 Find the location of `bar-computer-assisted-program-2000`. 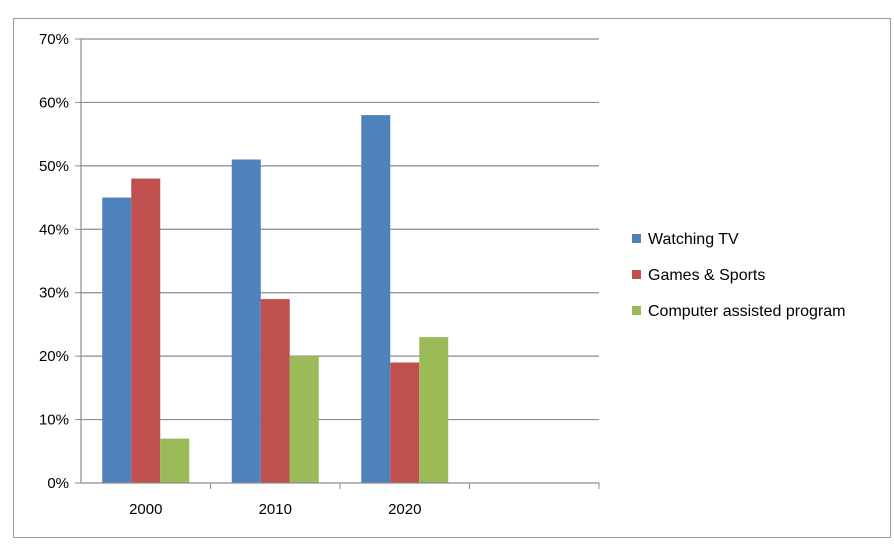

bar-computer-assisted-program-2000 is located at coordinates (175, 460).